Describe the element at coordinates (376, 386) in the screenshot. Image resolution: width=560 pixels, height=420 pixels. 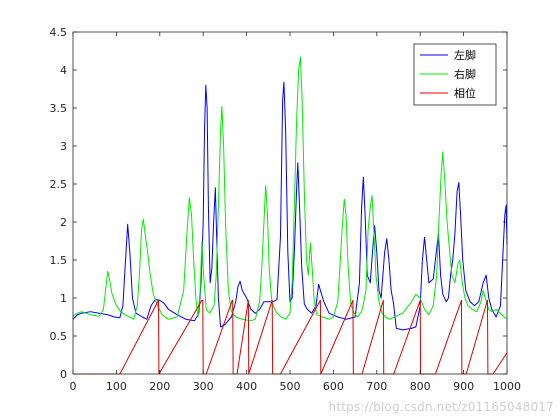
I see `x-tick-label: 700` at that location.